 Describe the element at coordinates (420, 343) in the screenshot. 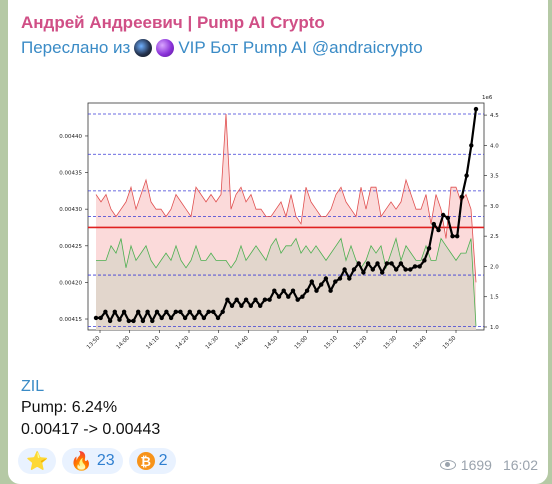

I see `x-tick-label: 15:40` at that location.